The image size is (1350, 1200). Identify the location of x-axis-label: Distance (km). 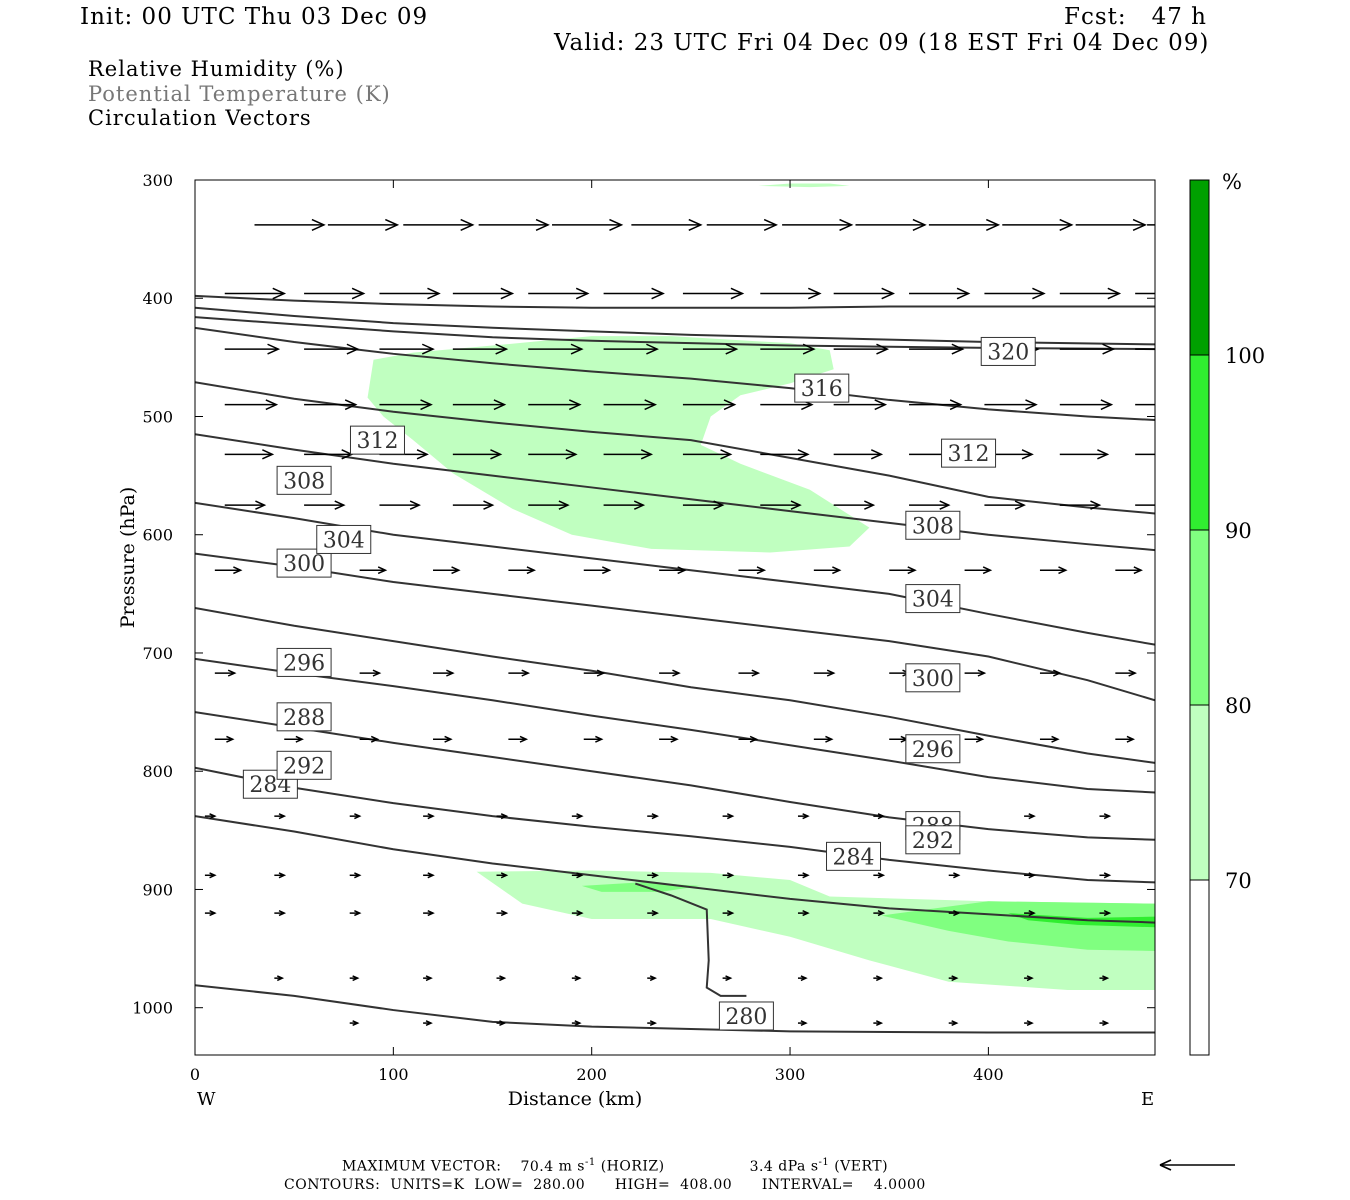
(575, 1099).